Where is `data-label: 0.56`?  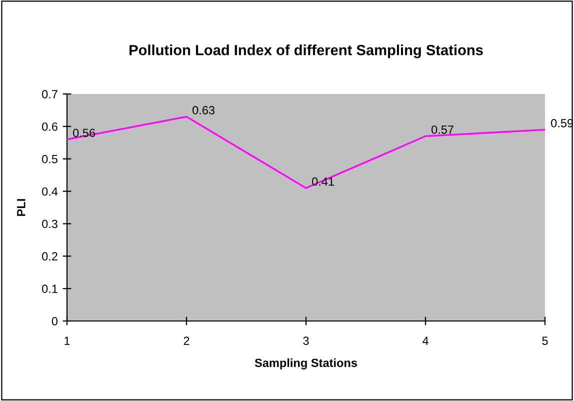 data-label: 0.56 is located at coordinates (84, 133).